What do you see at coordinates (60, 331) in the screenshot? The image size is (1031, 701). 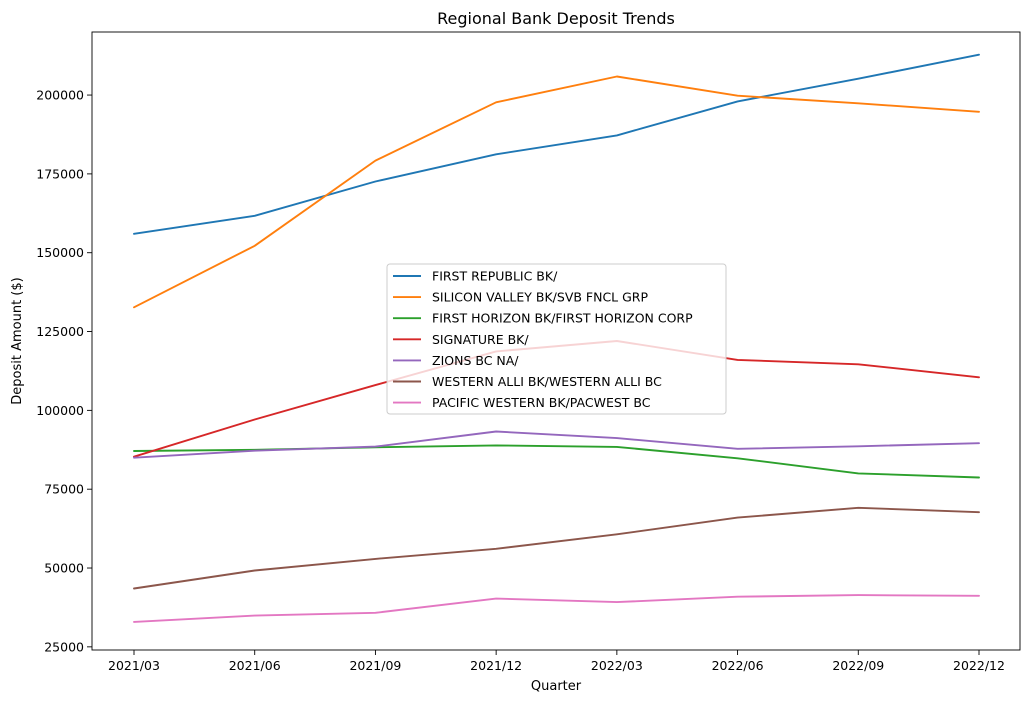 I see `y-tick-label: 125000` at bounding box center [60, 331].